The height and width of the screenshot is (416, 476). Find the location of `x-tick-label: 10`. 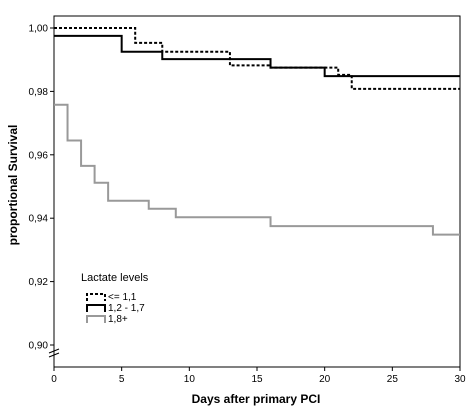

x-tick-label: 10 is located at coordinates (190, 379).